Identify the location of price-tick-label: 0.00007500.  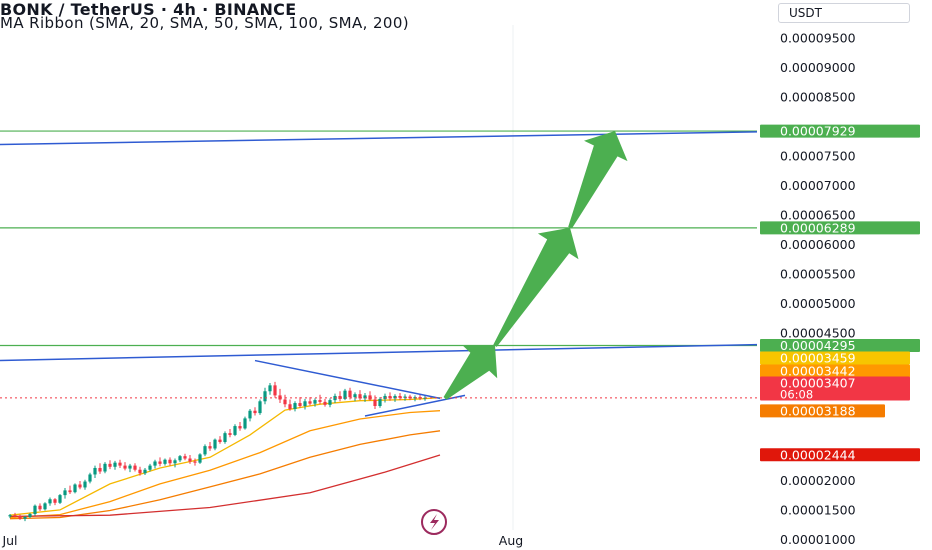
(818, 155).